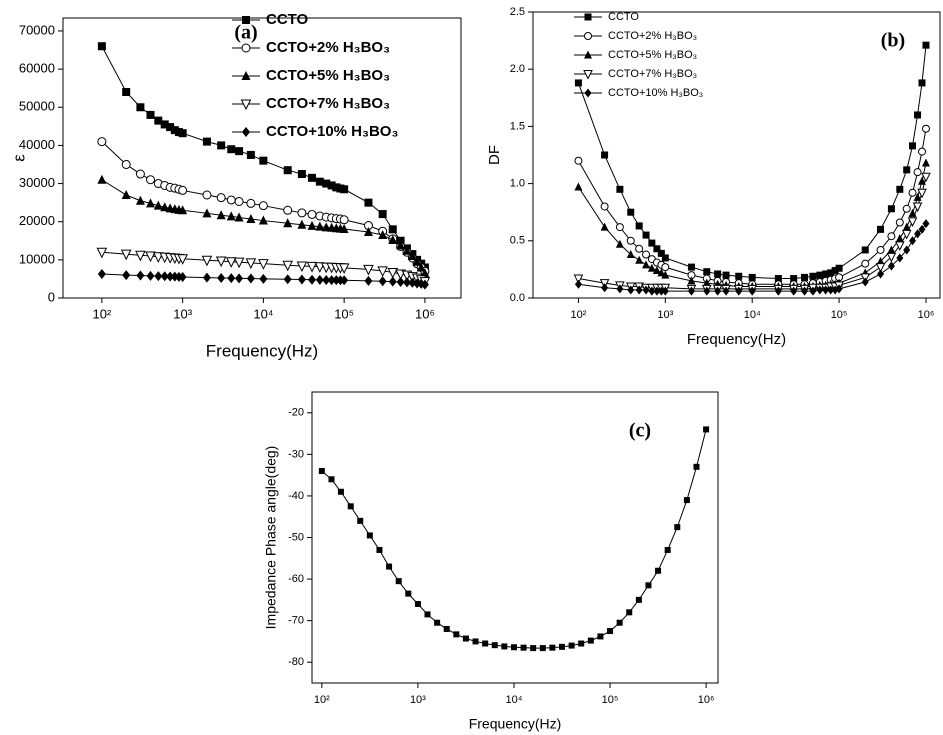 Image resolution: width=943 pixels, height=735 pixels. I want to click on y-tick-label: 70000, so click(37, 29).